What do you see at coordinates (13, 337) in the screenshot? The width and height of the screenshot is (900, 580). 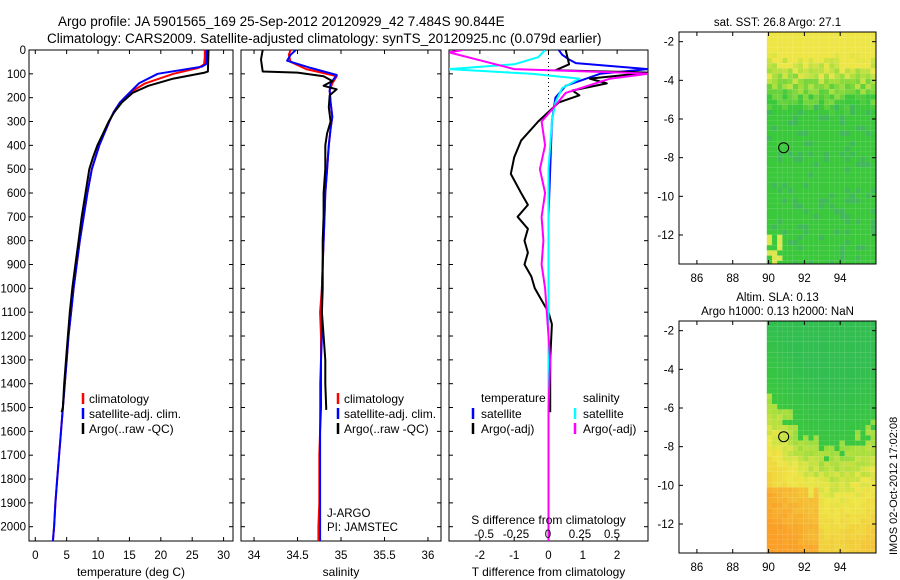 I see `y-tick-label: 1200` at bounding box center [13, 337].